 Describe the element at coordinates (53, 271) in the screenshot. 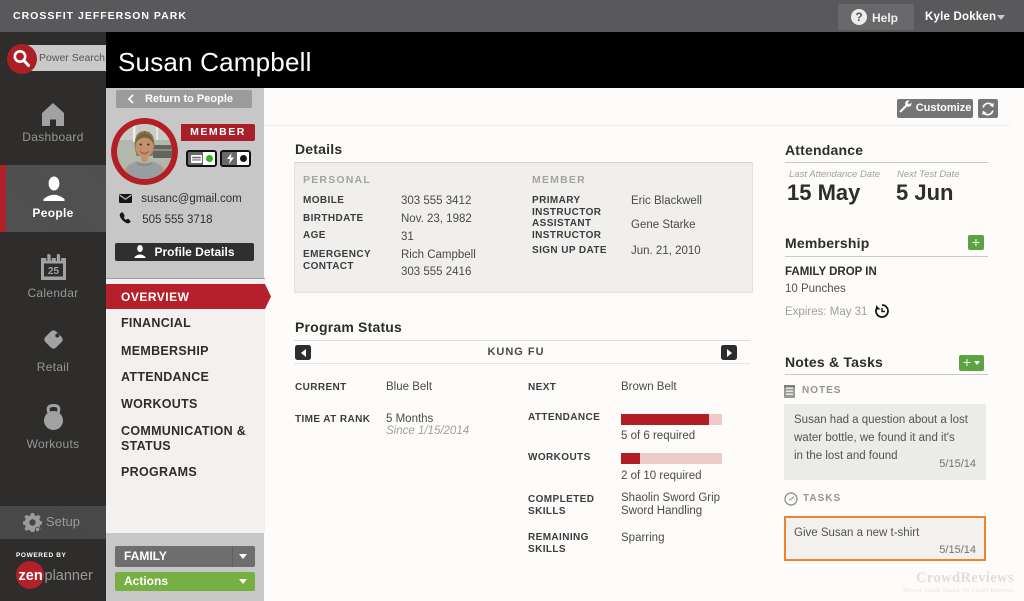

I see `svg-text: 25` at that location.